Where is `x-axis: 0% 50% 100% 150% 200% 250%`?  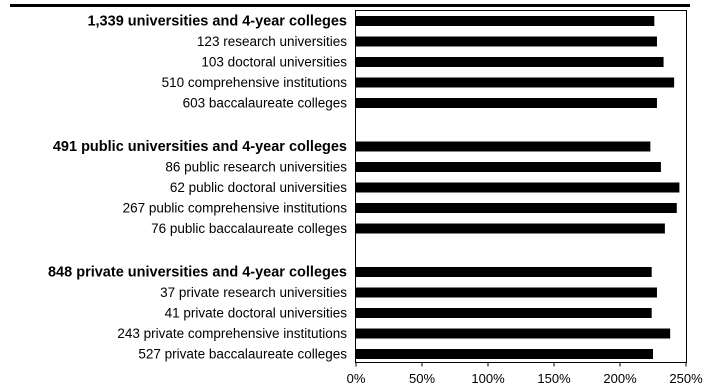 x-axis: 0% 50% 100% 150% 200% 250% is located at coordinates (525, 374).